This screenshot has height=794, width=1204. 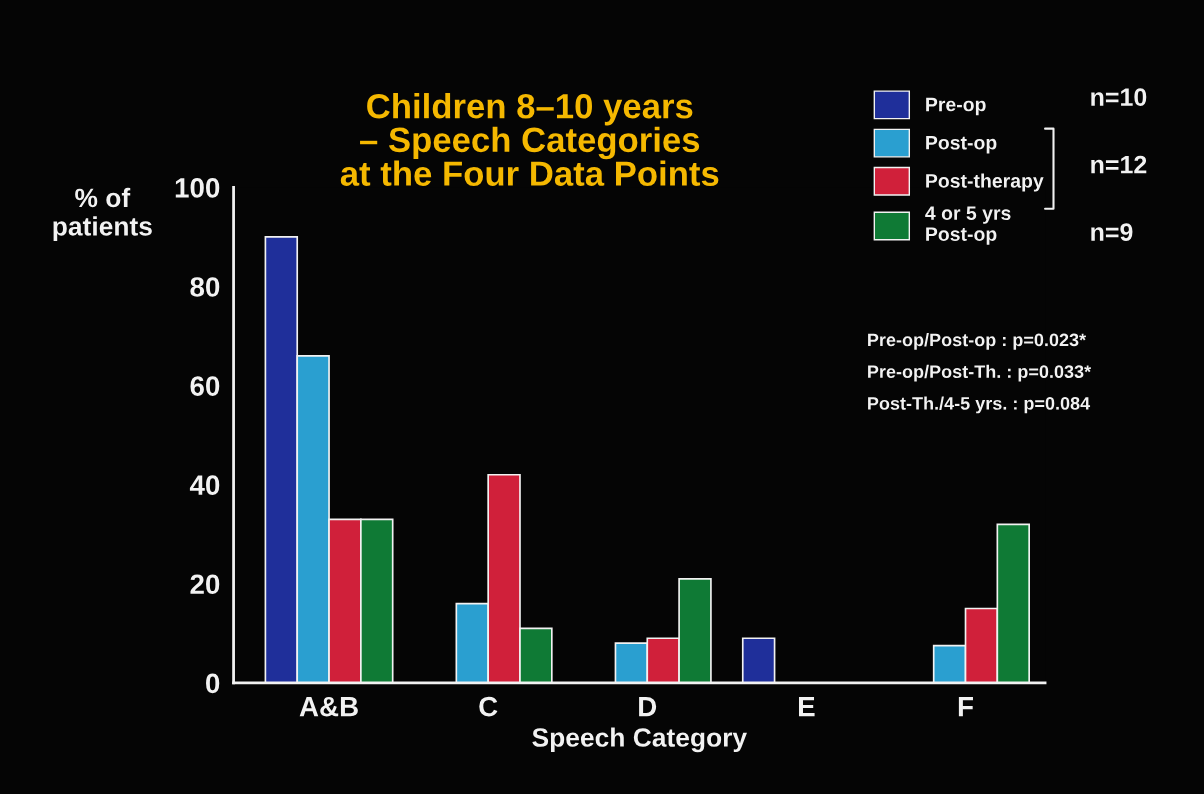 What do you see at coordinates (639, 740) in the screenshot?
I see `x-axis-title: Speech Category` at bounding box center [639, 740].